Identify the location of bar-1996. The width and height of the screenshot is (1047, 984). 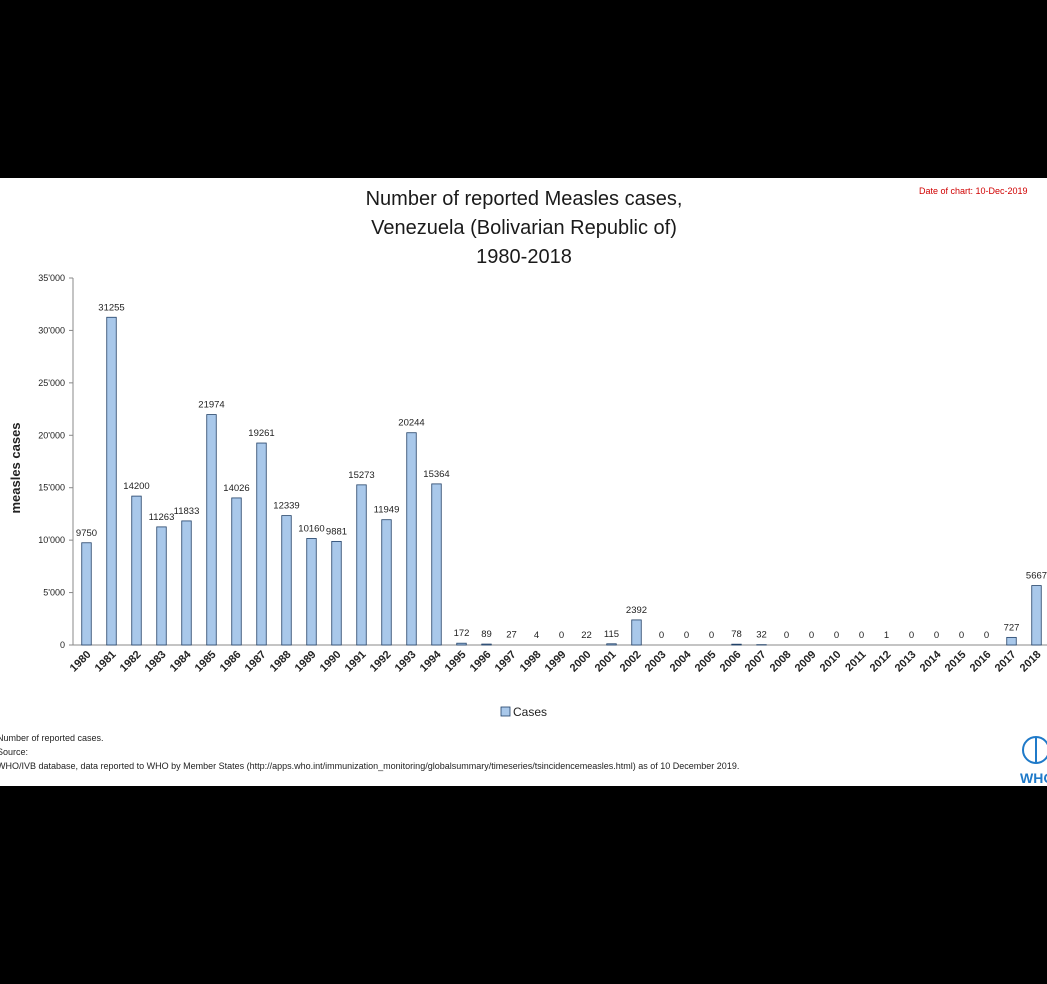
(486, 644).